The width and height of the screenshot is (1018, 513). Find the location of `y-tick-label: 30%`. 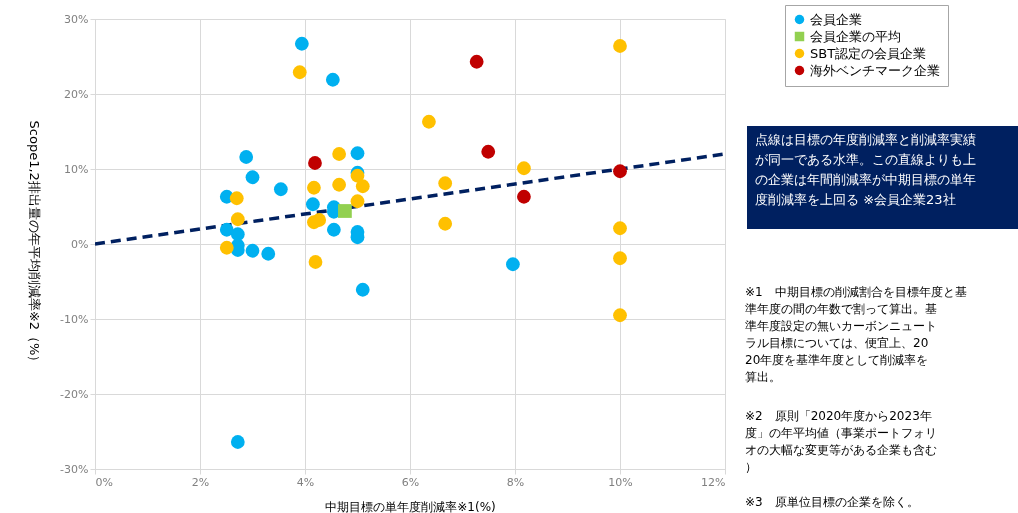

y-tick-label: 30% is located at coordinates (76, 19).